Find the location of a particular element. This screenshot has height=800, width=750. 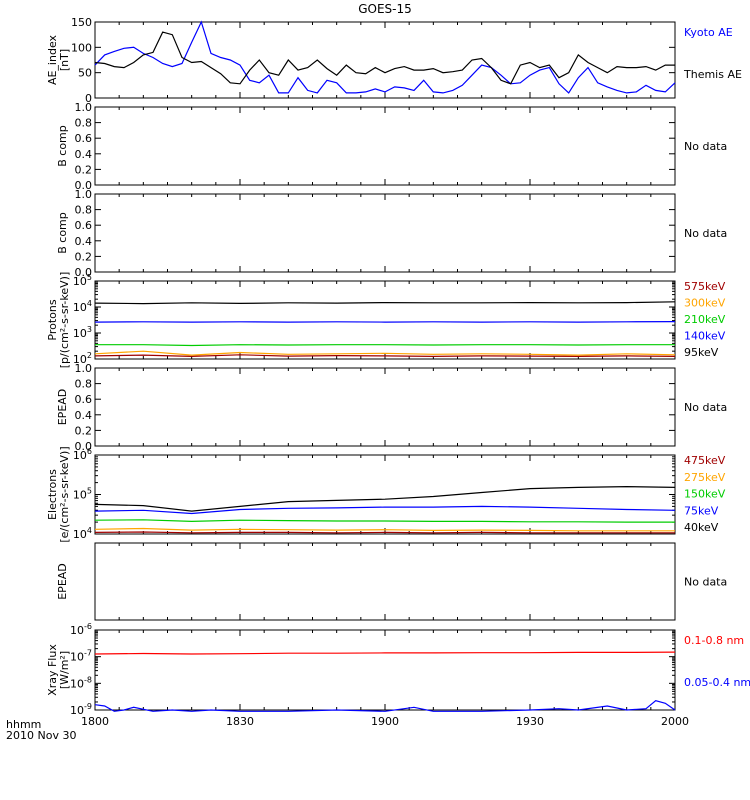

x-tick-label: 1930 is located at coordinates (530, 721).